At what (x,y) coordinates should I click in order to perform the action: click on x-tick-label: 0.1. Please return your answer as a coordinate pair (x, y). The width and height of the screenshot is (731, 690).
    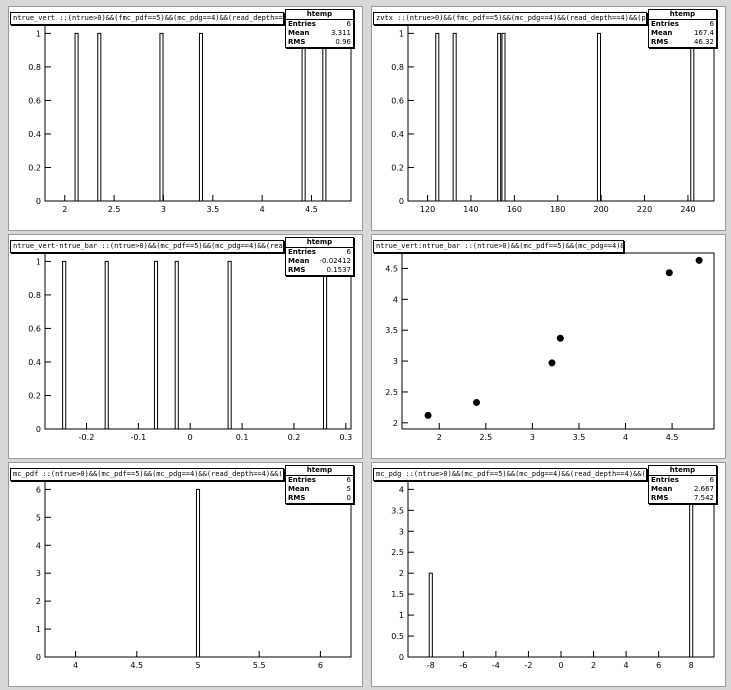
    Looking at the image, I should click on (242, 437).